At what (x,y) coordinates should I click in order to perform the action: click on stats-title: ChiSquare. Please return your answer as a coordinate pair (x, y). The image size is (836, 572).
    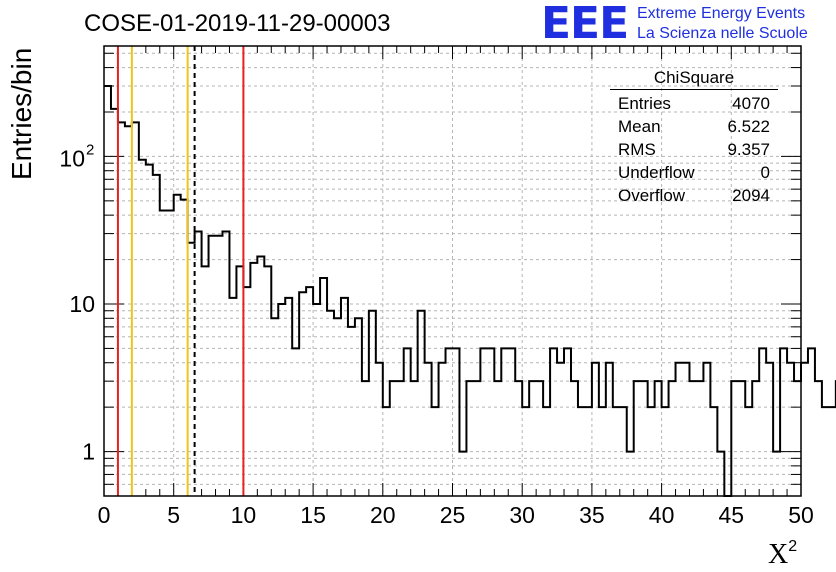
    Looking at the image, I should click on (694, 79).